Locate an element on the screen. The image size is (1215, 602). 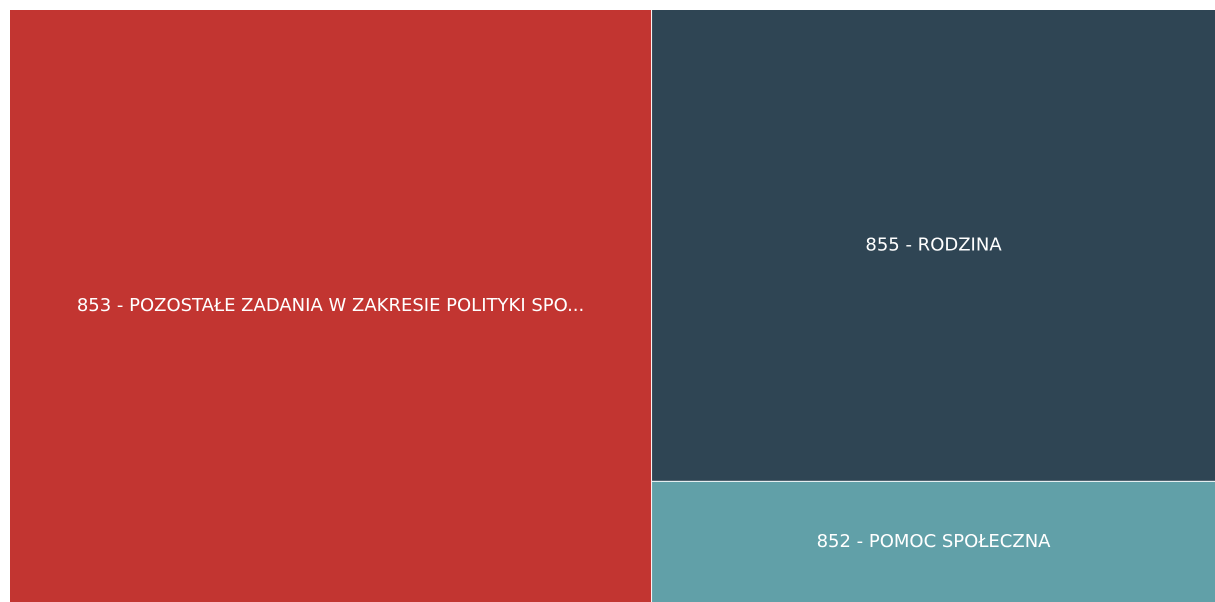
cell-label: 855 - RODZINA is located at coordinates (933, 244).